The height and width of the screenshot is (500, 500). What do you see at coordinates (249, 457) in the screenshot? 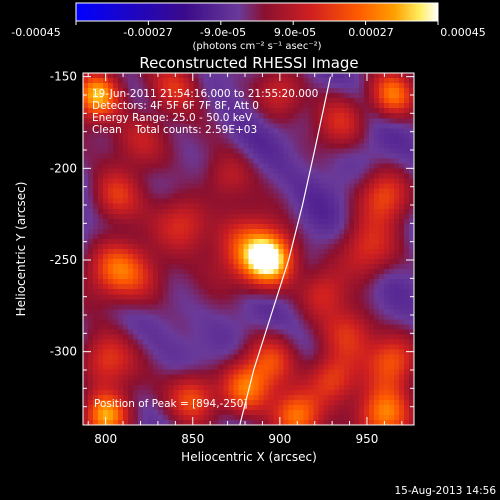
I see `x-axis-label: Heliocentric X (arcsec)` at bounding box center [249, 457].